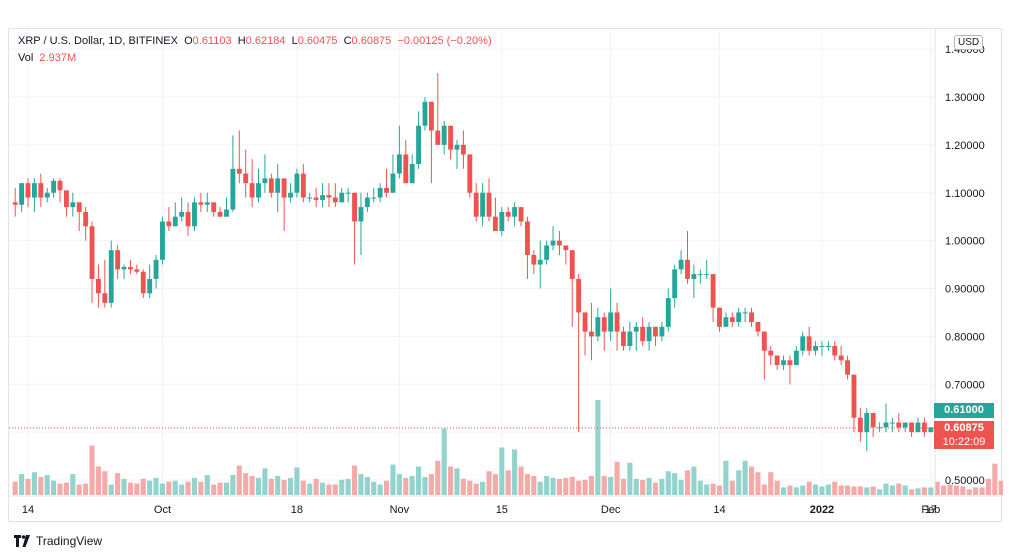 The height and width of the screenshot is (558, 1012). What do you see at coordinates (930, 510) in the screenshot?
I see `time-tick-label: Feb` at bounding box center [930, 510].